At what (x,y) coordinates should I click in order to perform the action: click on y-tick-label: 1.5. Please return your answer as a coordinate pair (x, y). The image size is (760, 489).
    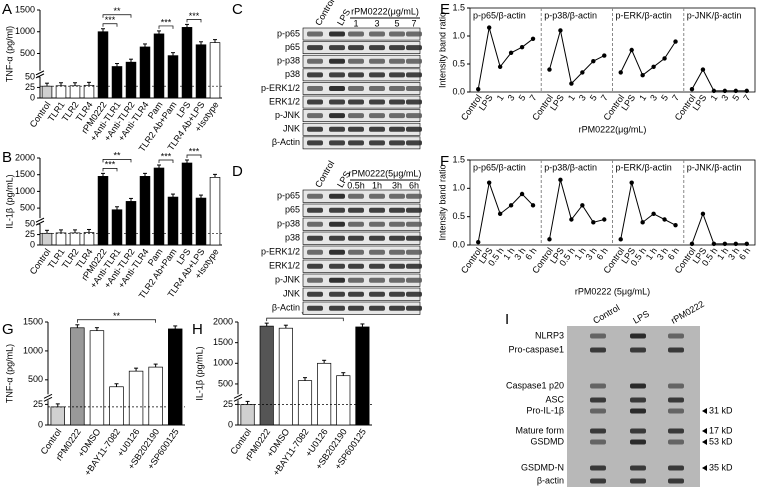
    Looking at the image, I should click on (458, 7).